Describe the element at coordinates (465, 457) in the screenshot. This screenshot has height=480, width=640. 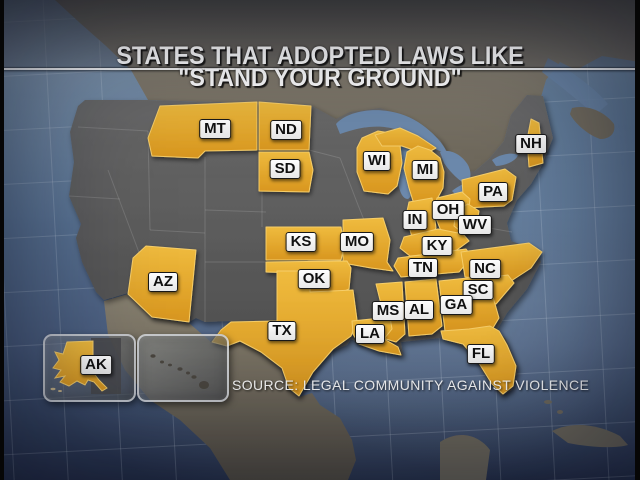
I see `yucatan-peninsula` at that location.